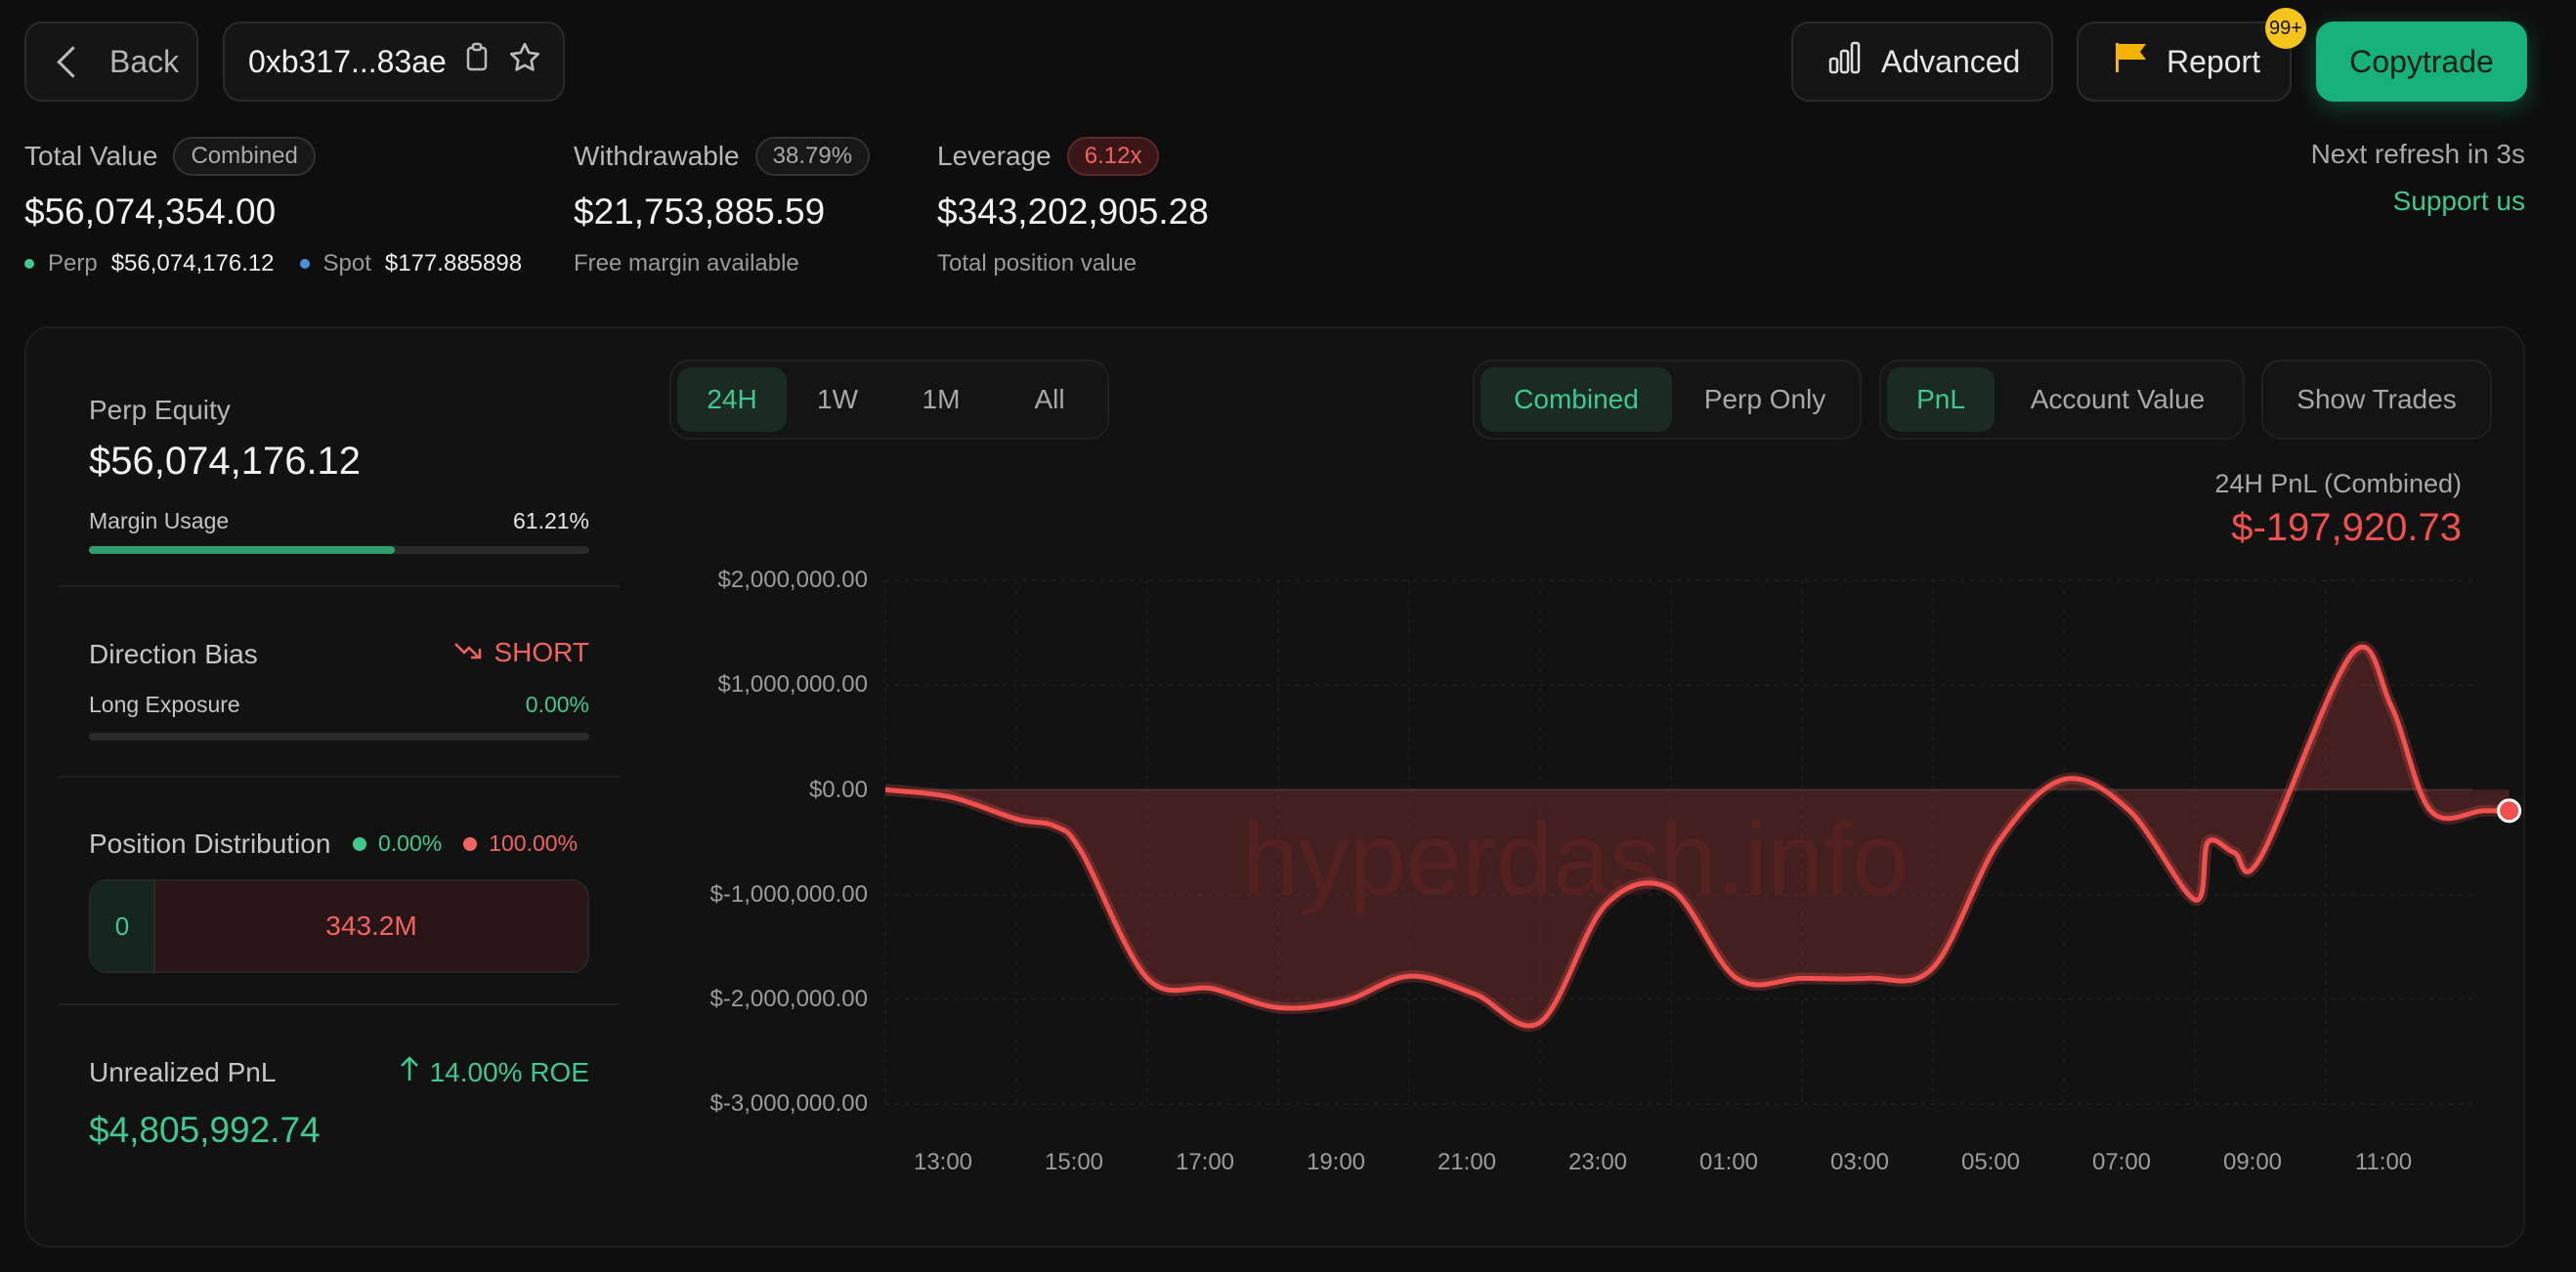  What do you see at coordinates (542, 652) in the screenshot?
I see `direction-bias-value: SHORT` at bounding box center [542, 652].